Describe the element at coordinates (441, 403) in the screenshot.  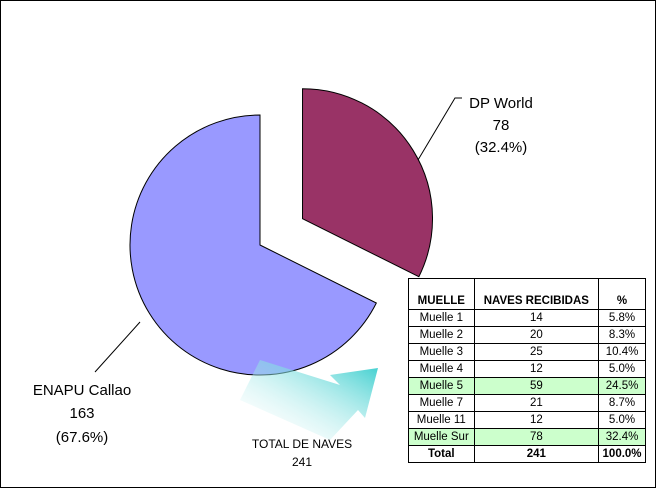
I see `table-cell: Muelle 7` at that location.